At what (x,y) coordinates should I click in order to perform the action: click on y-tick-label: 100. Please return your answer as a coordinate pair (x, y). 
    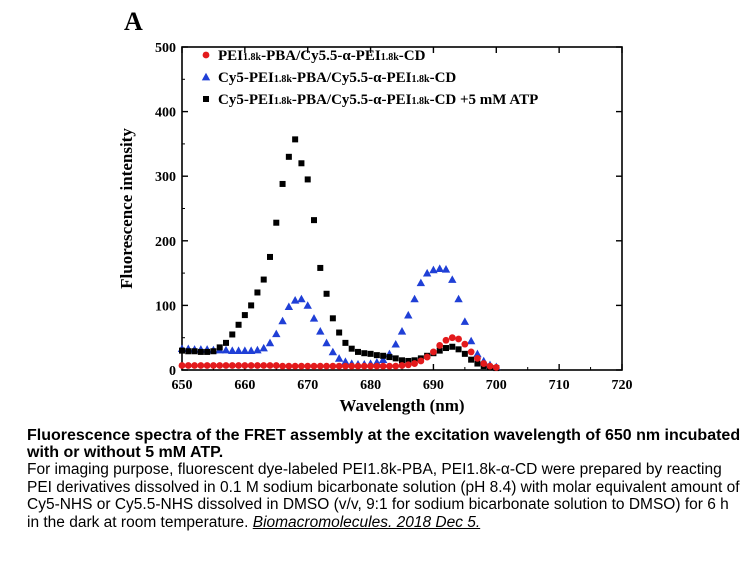
    Looking at the image, I should click on (165, 306).